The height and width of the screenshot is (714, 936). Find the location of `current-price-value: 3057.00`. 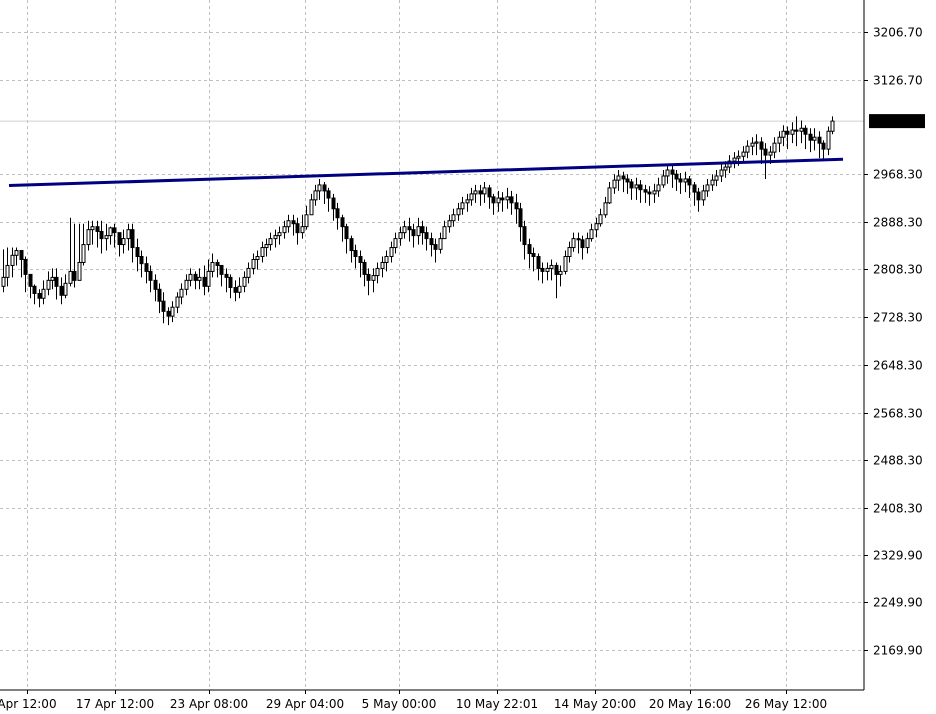

current-price-value: 3057.00 is located at coordinates (898, 121).